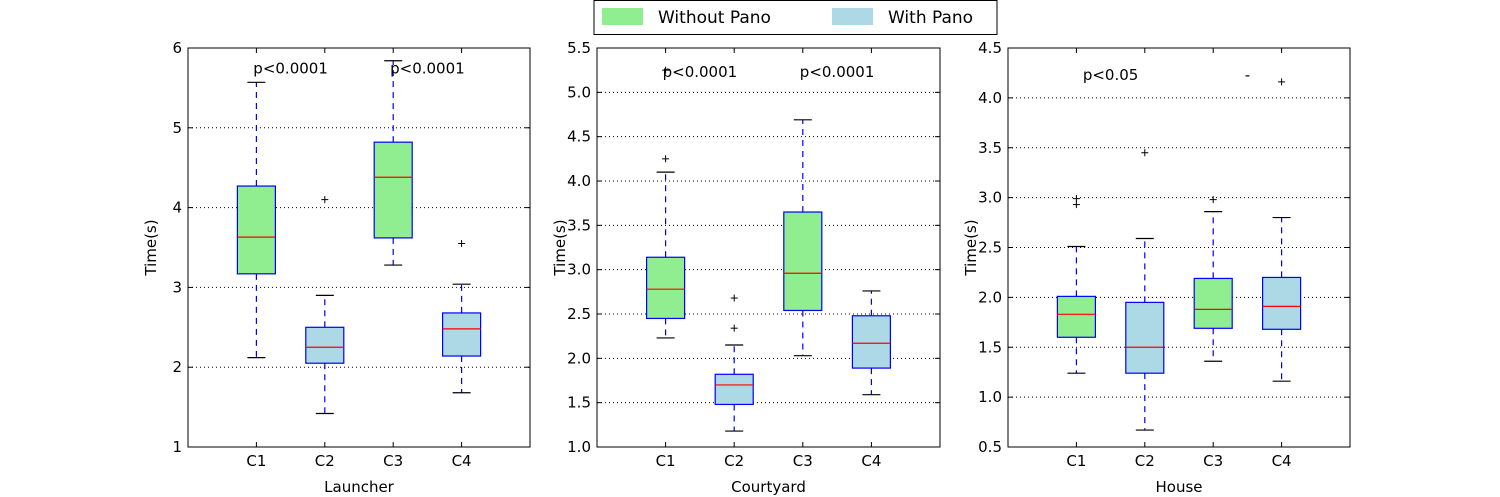 Image resolution: width=1500 pixels, height=497 pixels. I want to click on legend: Without Pano With Pano, so click(795, 17).